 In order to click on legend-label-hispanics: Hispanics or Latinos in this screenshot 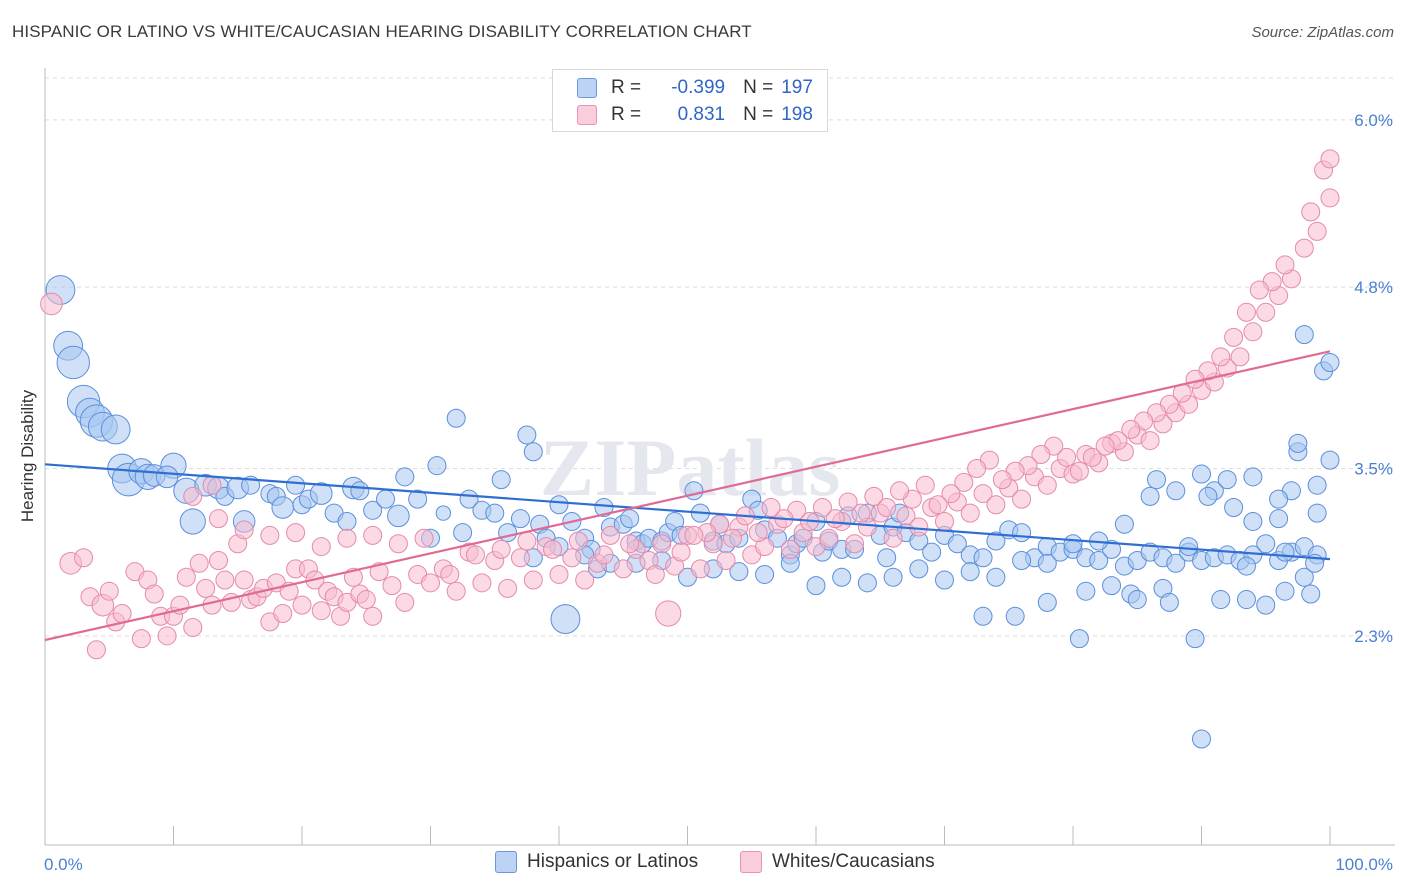, I will do `click(613, 861)`.